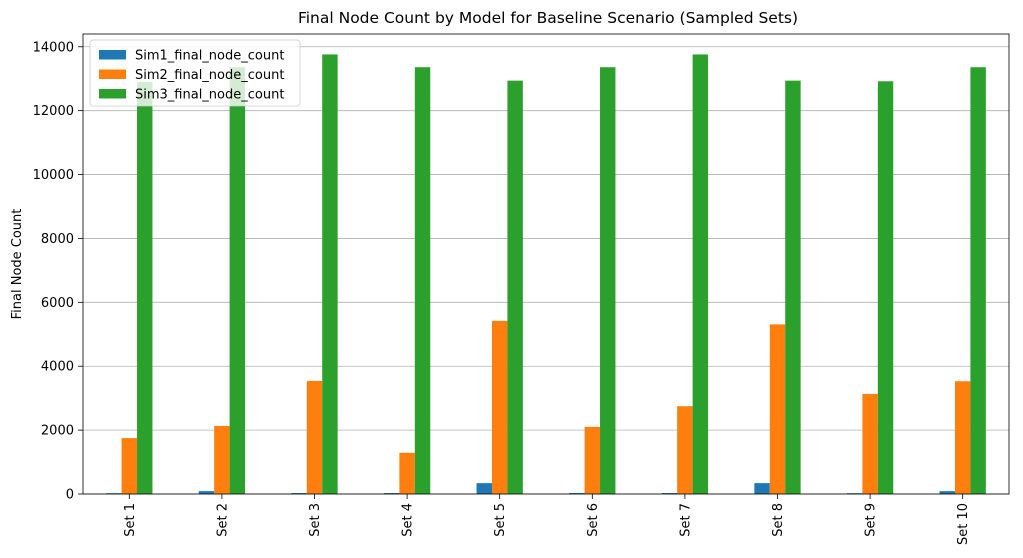 The height and width of the screenshot is (558, 1023). I want to click on x-tick-label-3: Set 3, so click(315, 520).